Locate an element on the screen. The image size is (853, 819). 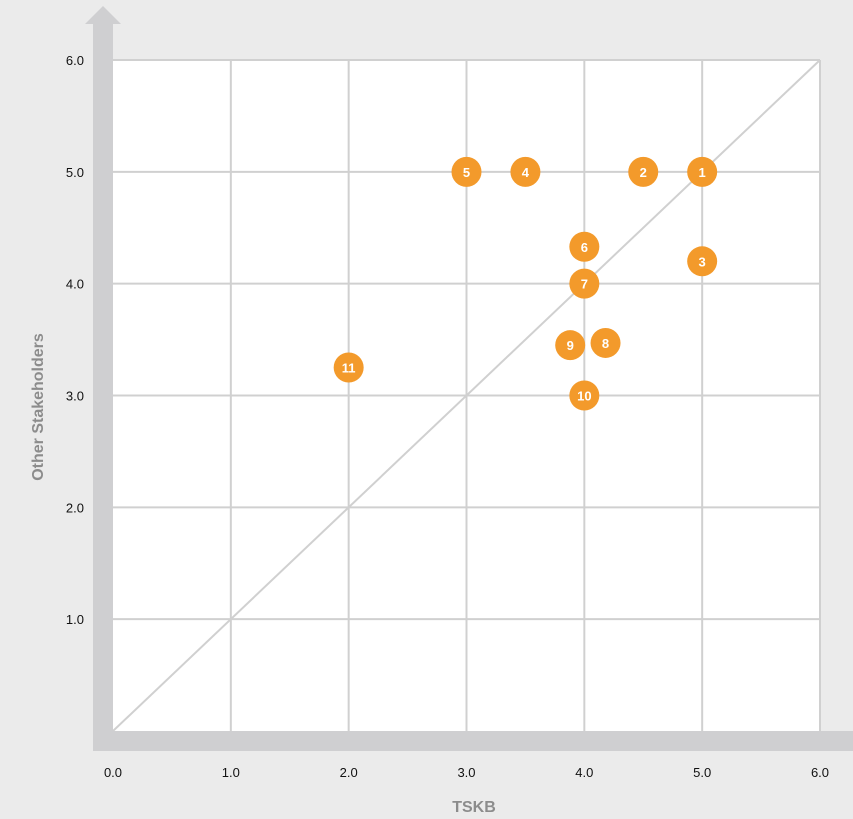
data-point-marker: 5 is located at coordinates (466, 171).